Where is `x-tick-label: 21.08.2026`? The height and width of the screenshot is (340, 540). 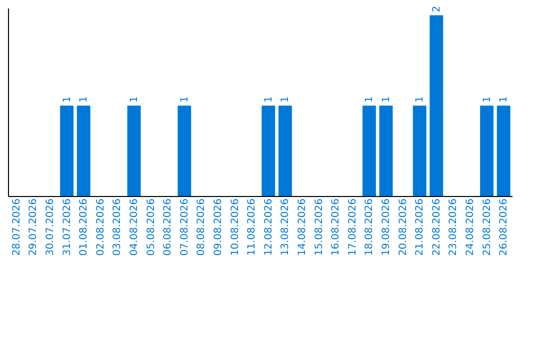 x-tick-label: 21.08.2026 is located at coordinates (420, 227).